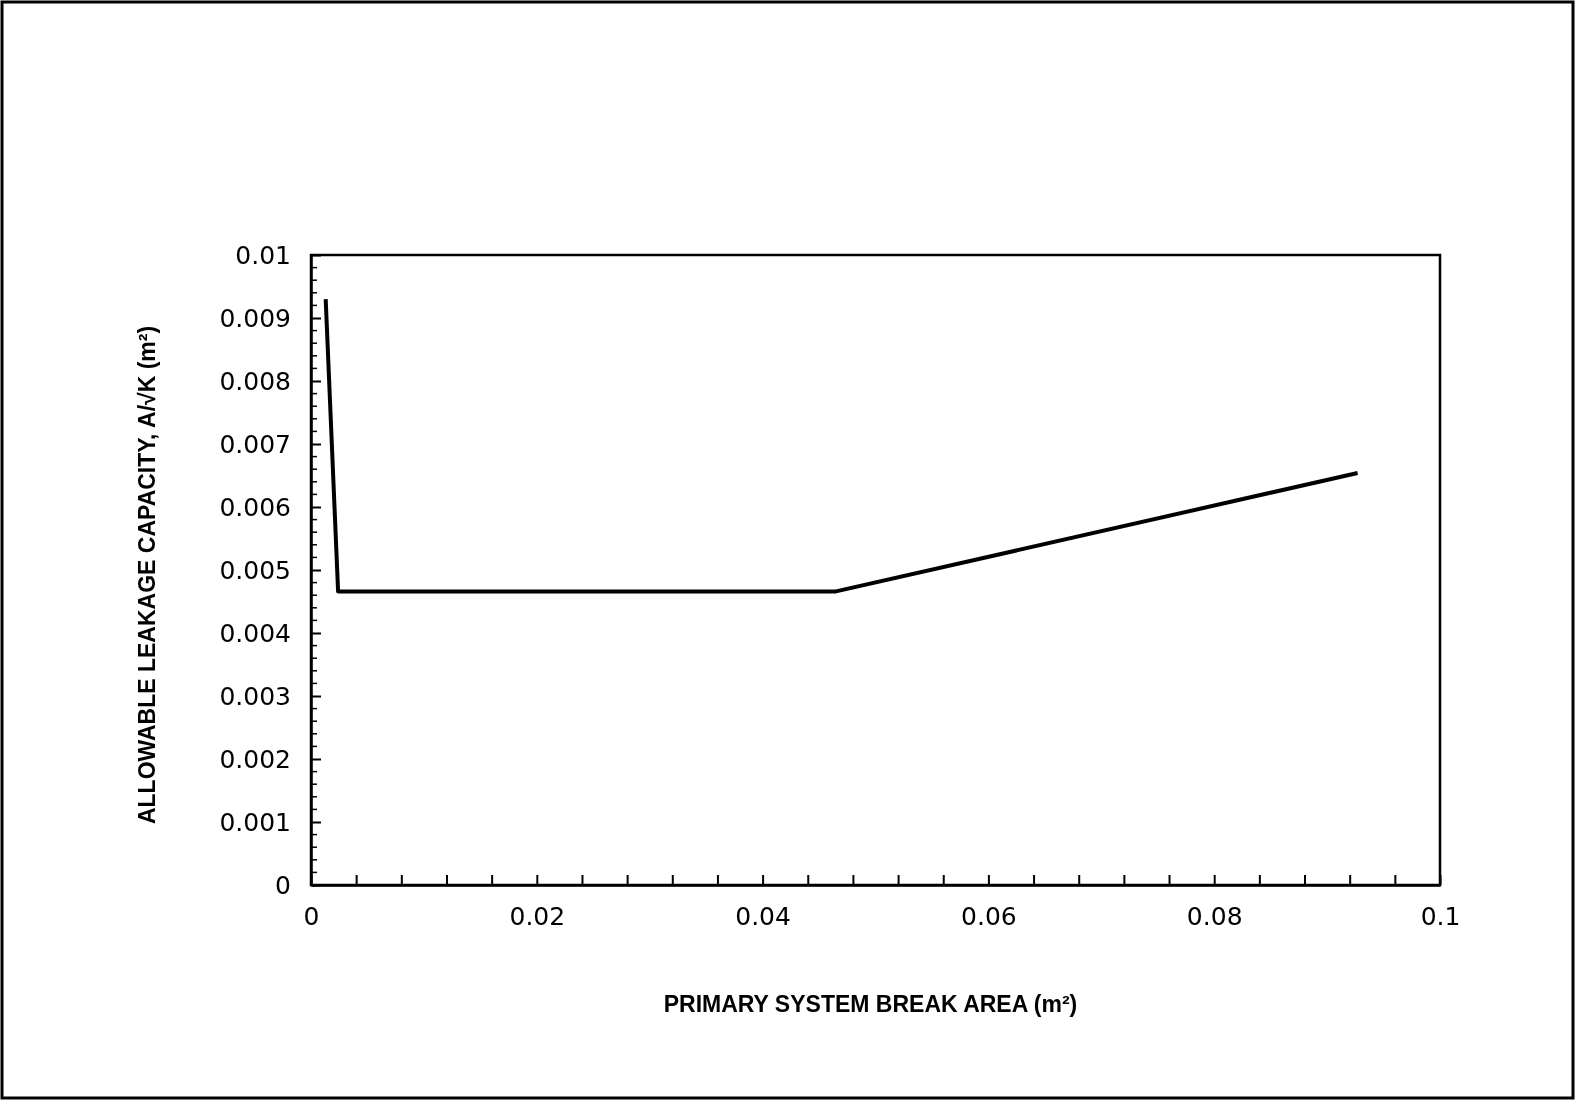 The image size is (1575, 1100). What do you see at coordinates (255, 570) in the screenshot?
I see `y-tick-label: 0.005` at bounding box center [255, 570].